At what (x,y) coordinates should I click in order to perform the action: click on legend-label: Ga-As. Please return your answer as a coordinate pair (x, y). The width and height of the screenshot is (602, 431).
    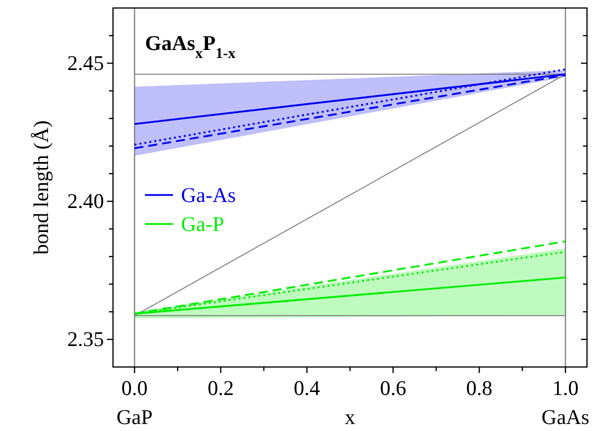
    Looking at the image, I should click on (208, 195).